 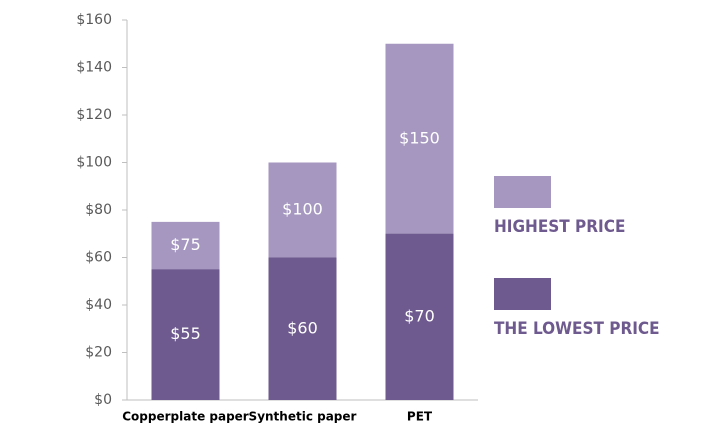 I want to click on y-tick-label: $160, so click(x=94, y=20).